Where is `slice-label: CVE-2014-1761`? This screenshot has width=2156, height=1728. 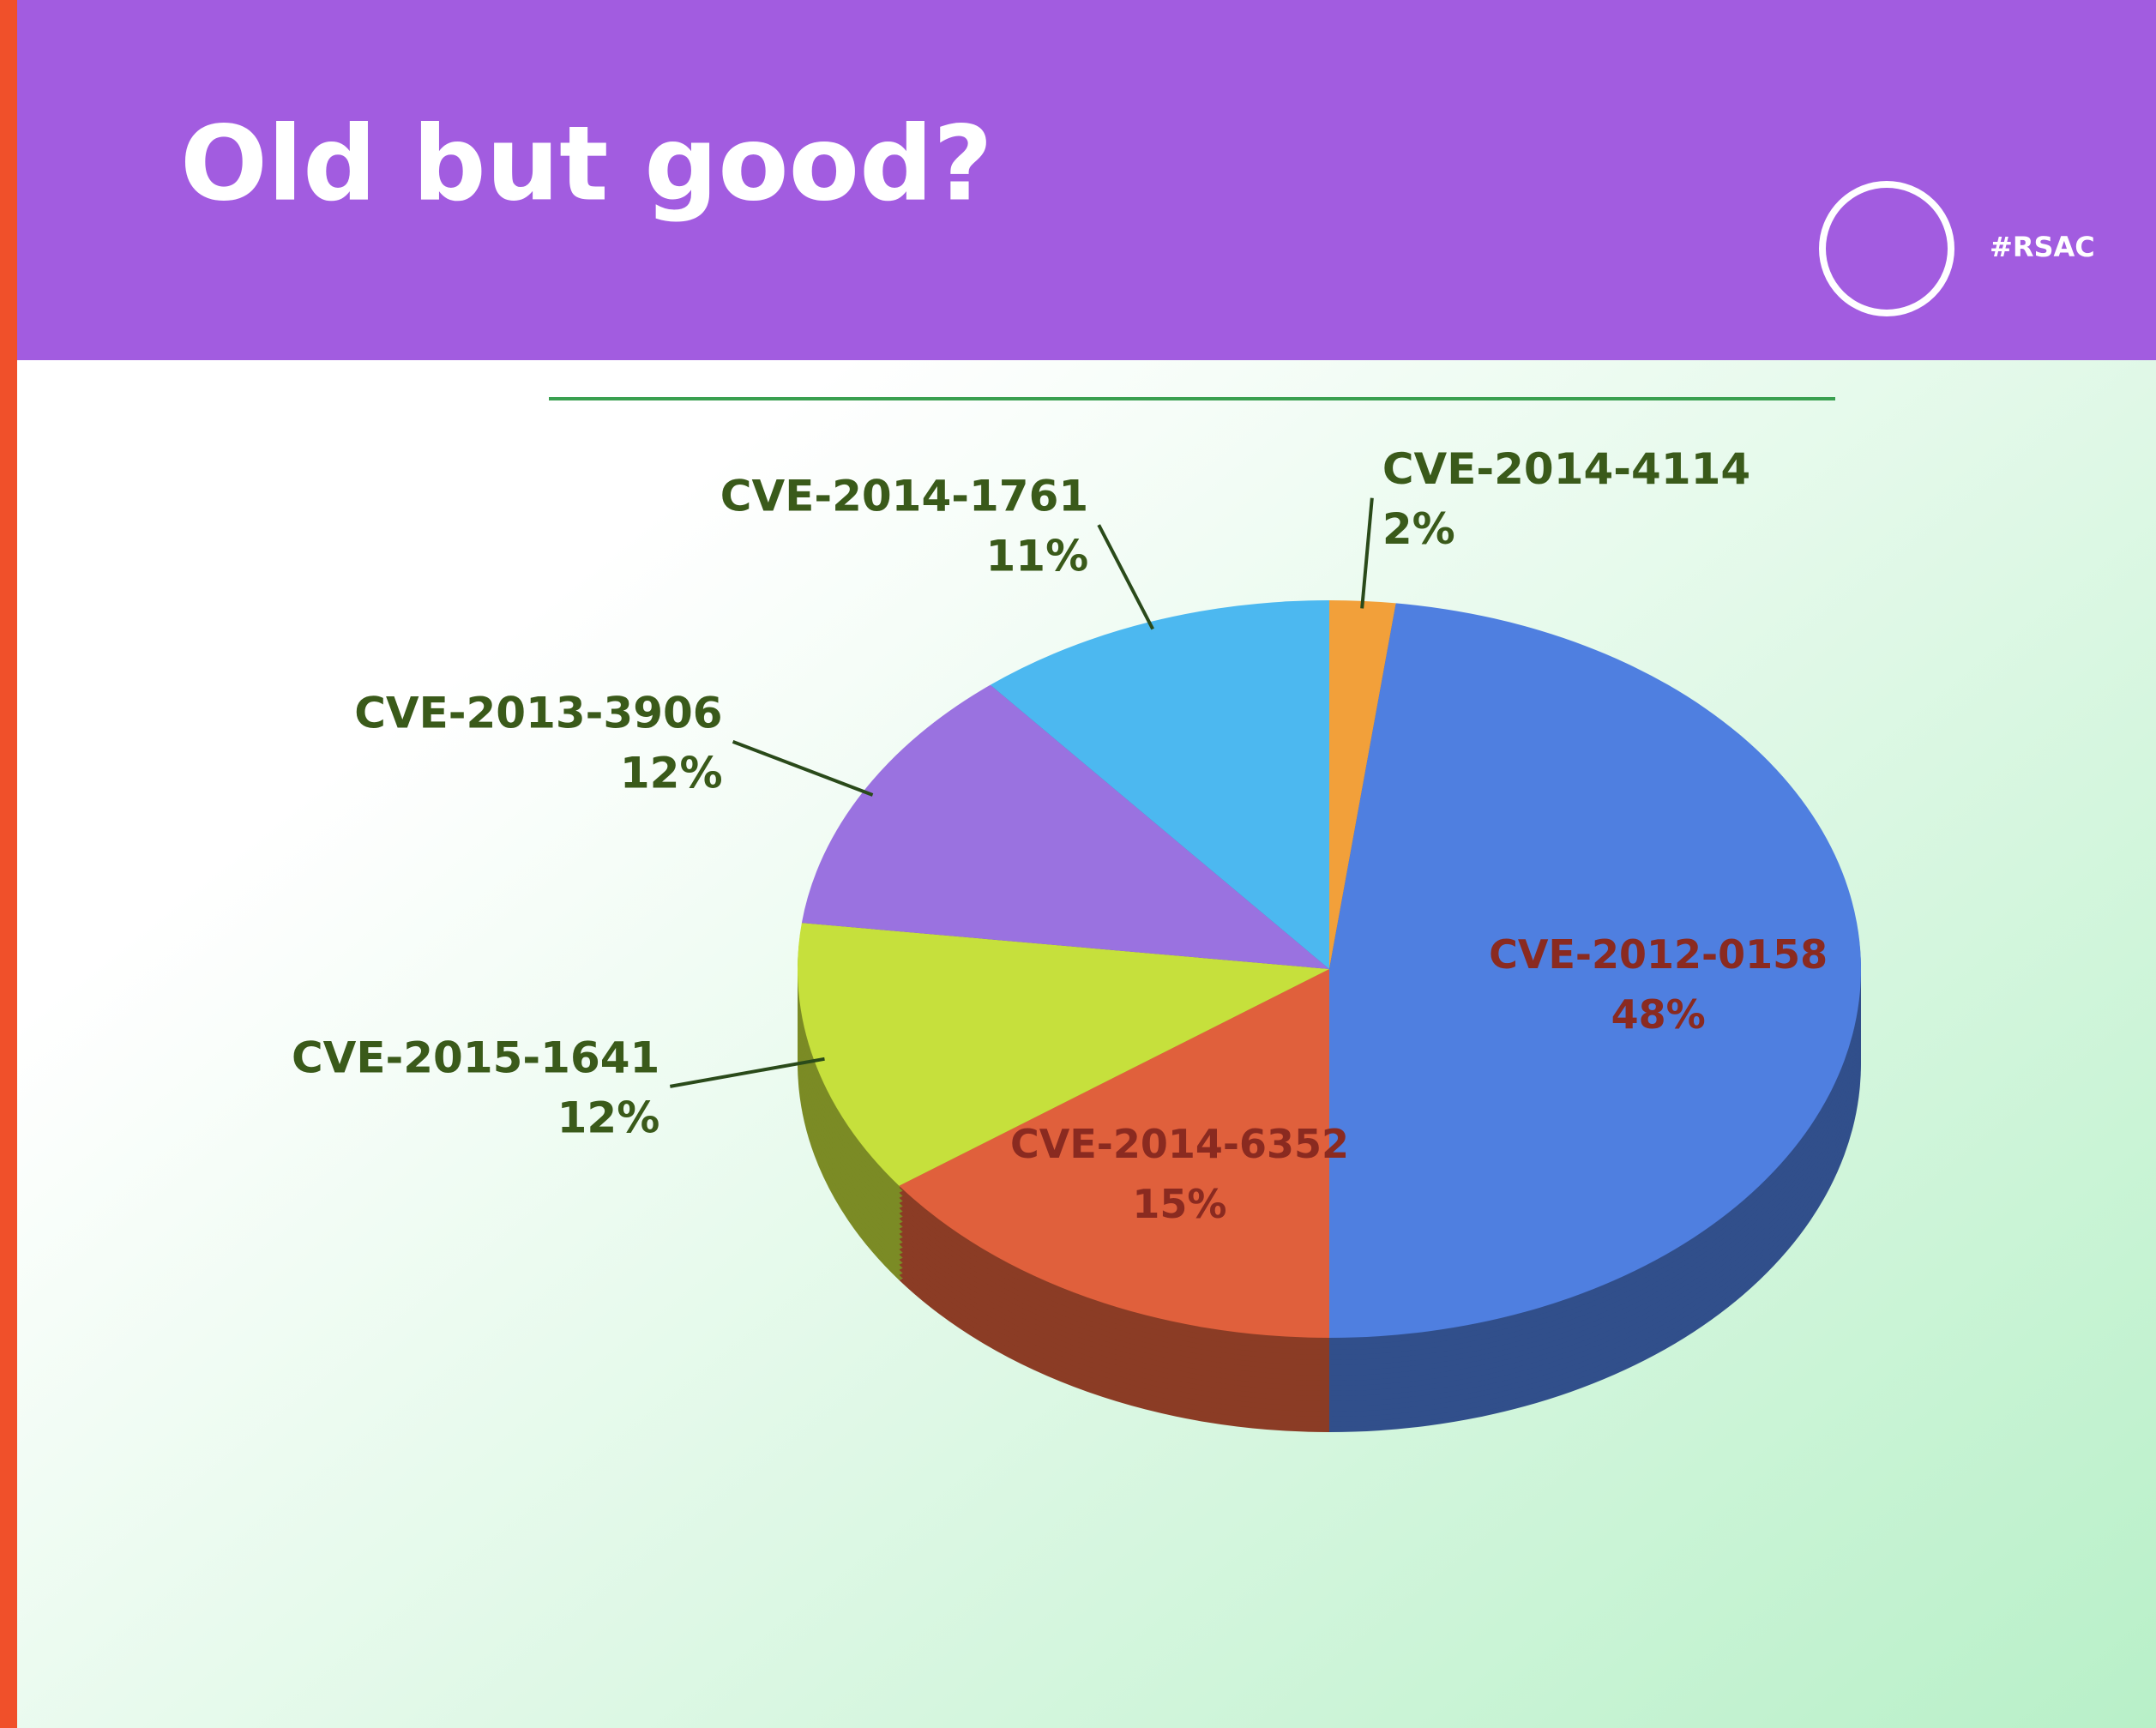
slice-label: CVE-2014-1761 is located at coordinates (904, 496).